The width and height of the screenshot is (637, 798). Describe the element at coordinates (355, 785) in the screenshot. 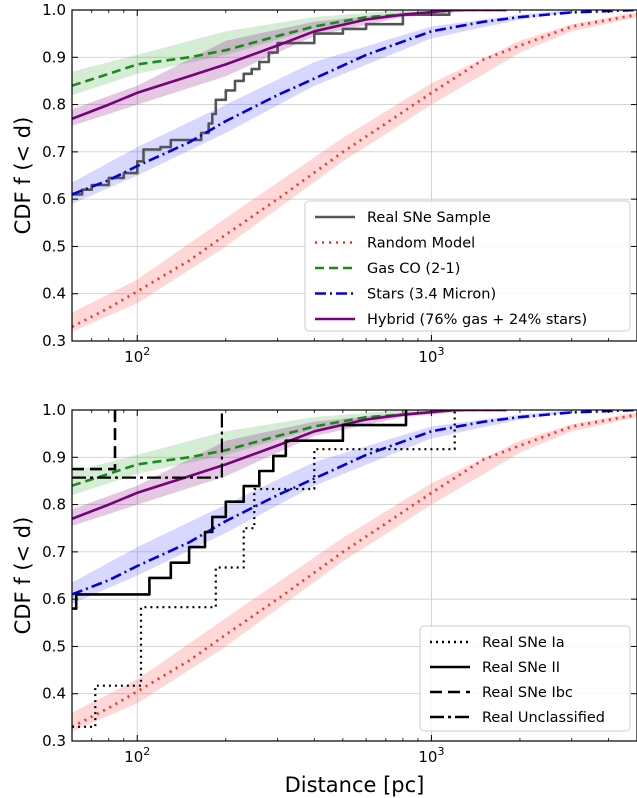

I see `x-axis-label: Distance [pc]` at that location.